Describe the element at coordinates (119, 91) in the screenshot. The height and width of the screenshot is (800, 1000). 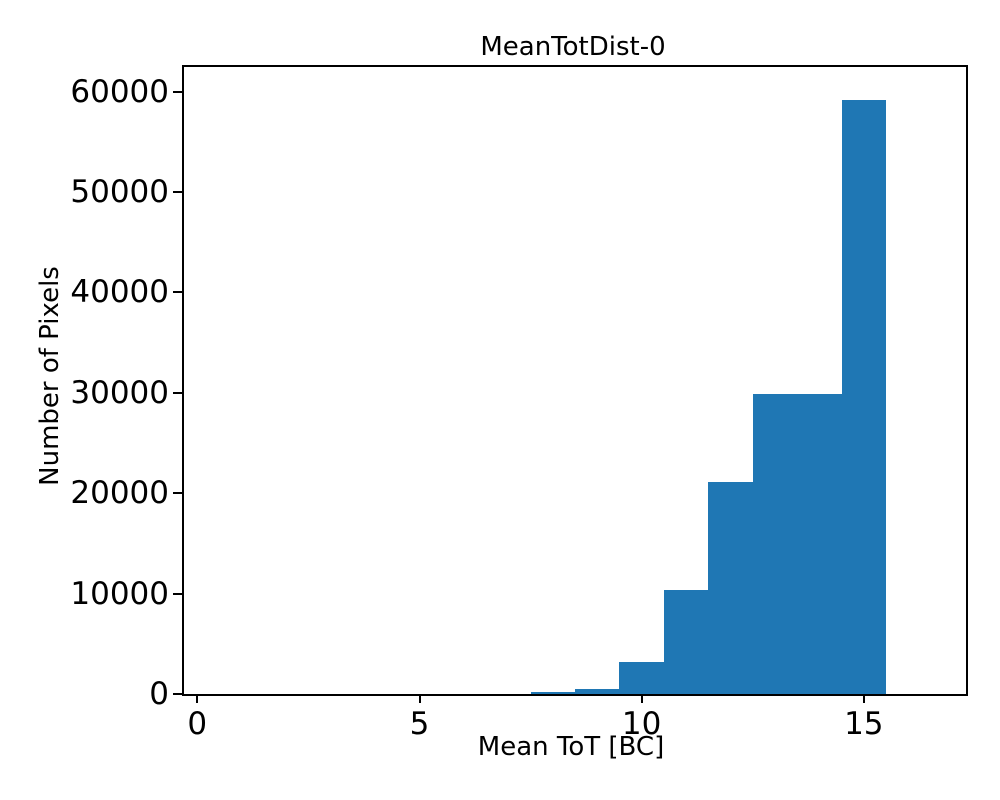
I see `y-tick-label: 60000` at that location.